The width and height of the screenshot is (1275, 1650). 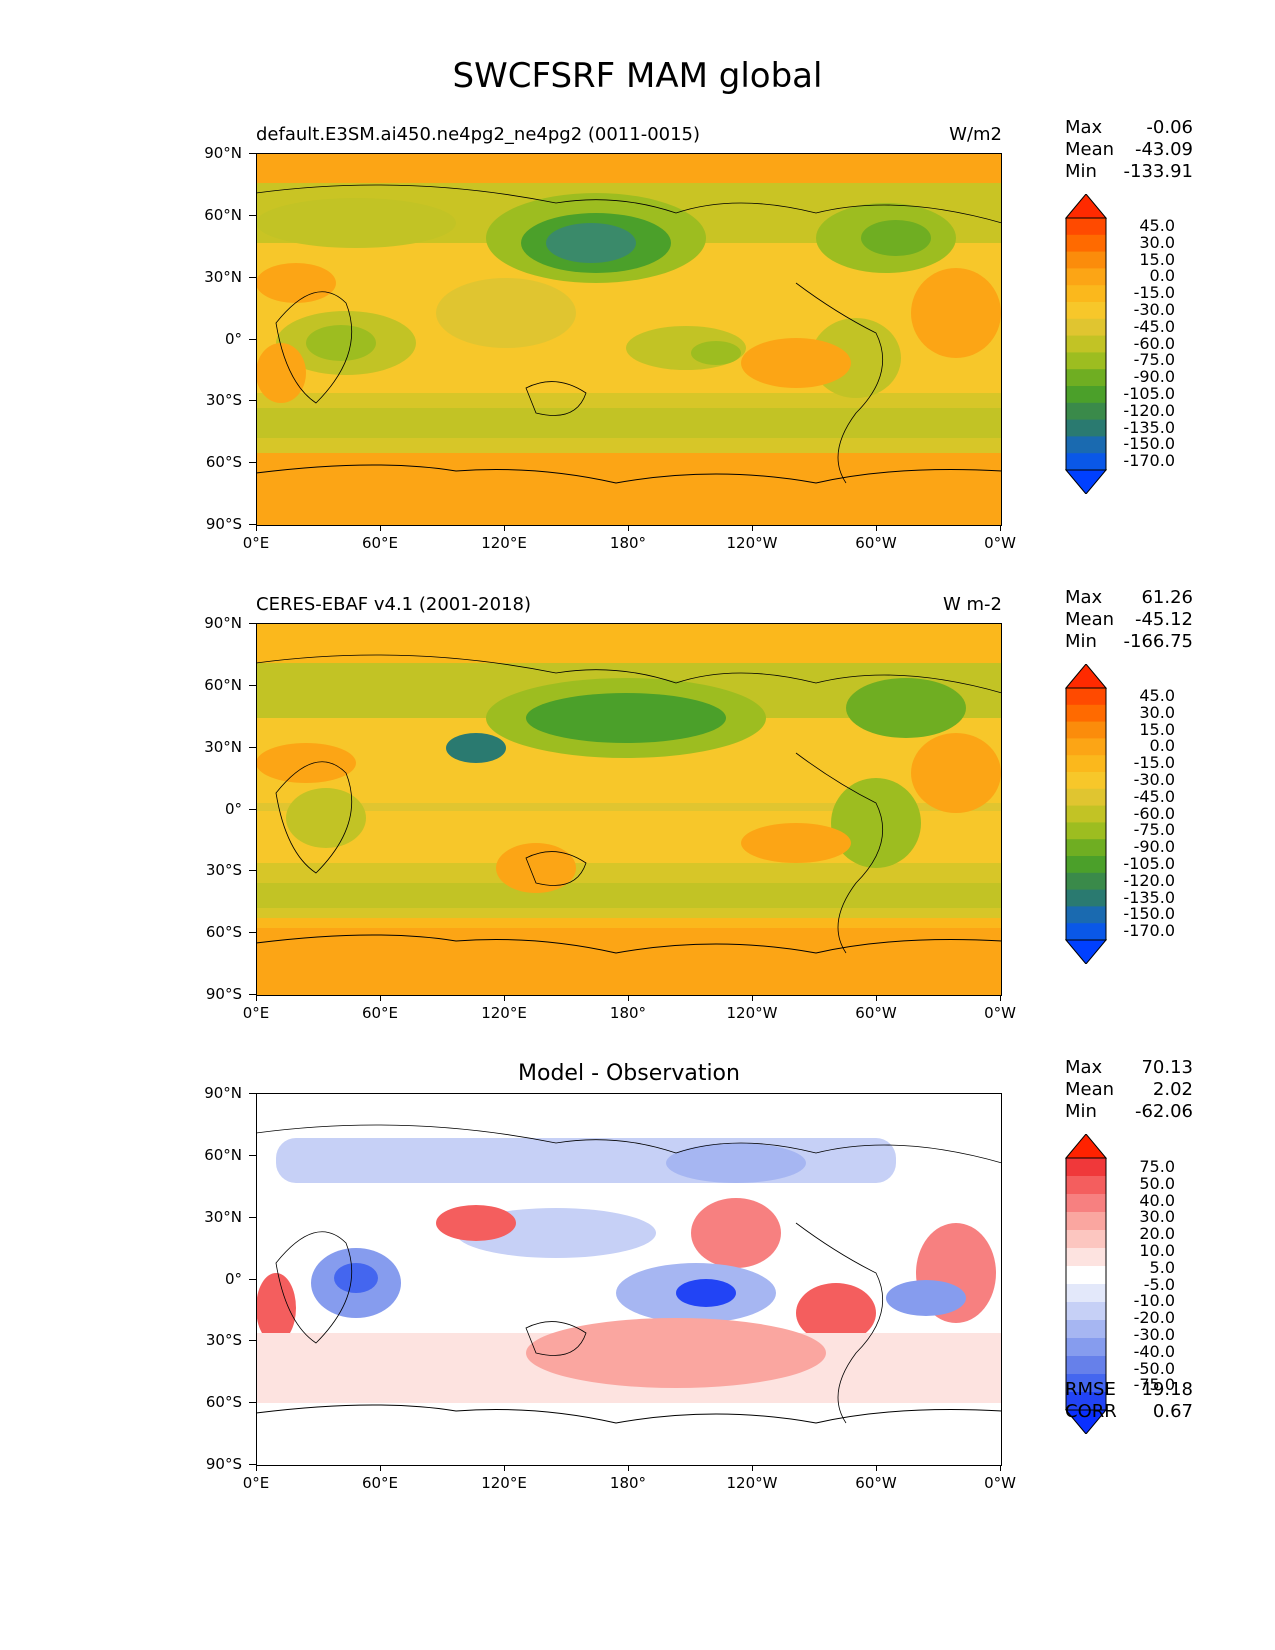 What do you see at coordinates (1154, 326) in the screenshot?
I see `colorbar-tick-label: -45.0` at bounding box center [1154, 326].